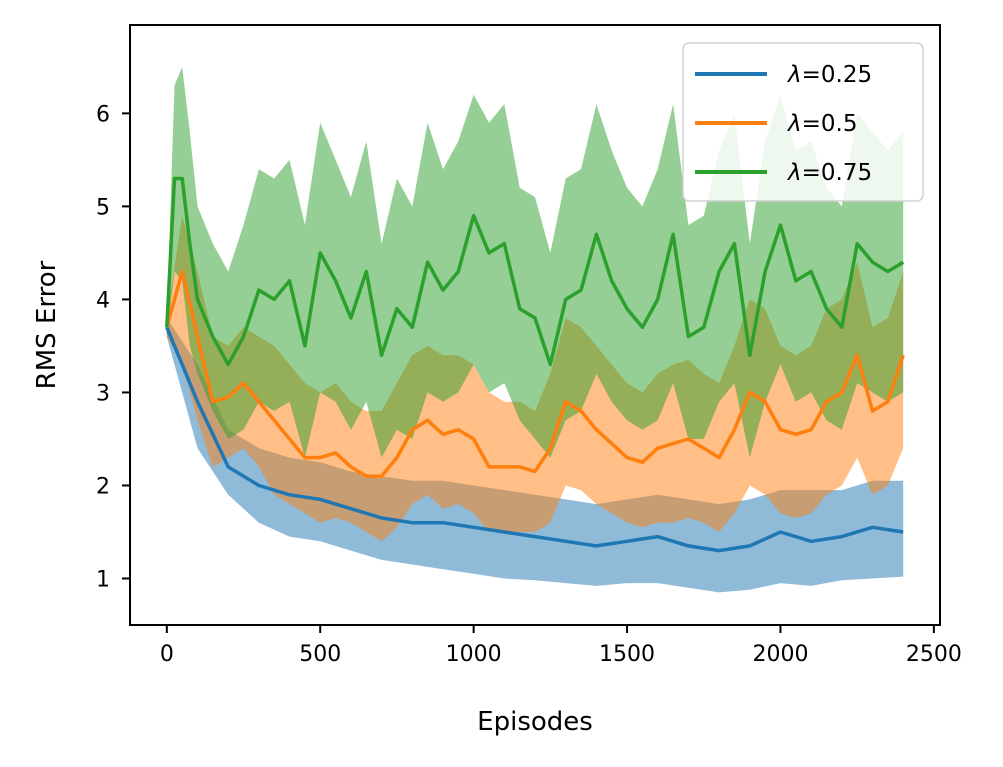 This screenshot has height=767, width=1003. What do you see at coordinates (167, 654) in the screenshot?
I see `x-tick-label: 0` at bounding box center [167, 654].